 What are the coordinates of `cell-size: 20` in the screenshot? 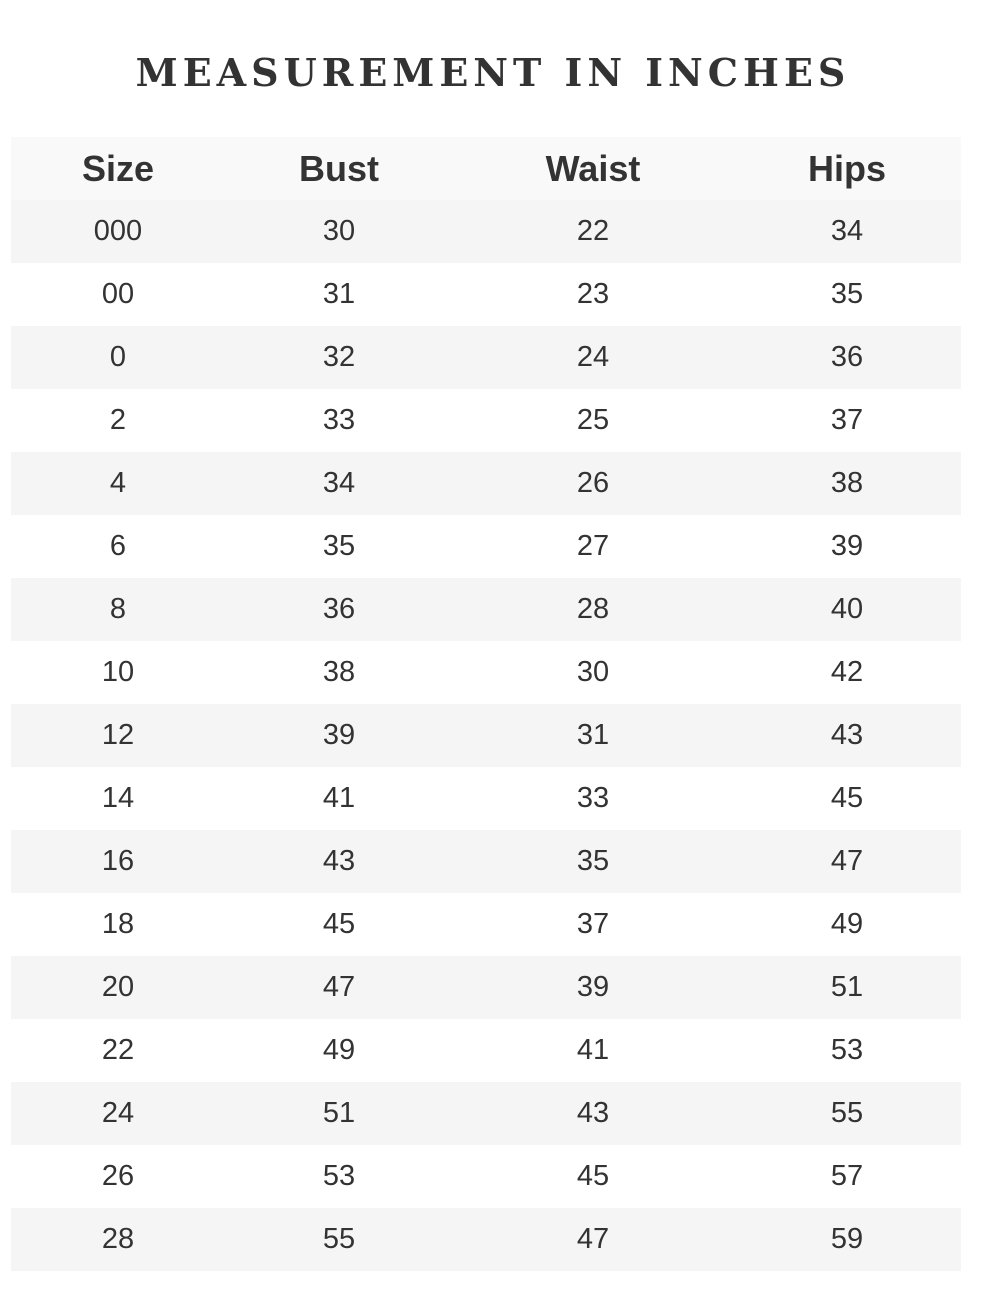 It's located at (118, 987).